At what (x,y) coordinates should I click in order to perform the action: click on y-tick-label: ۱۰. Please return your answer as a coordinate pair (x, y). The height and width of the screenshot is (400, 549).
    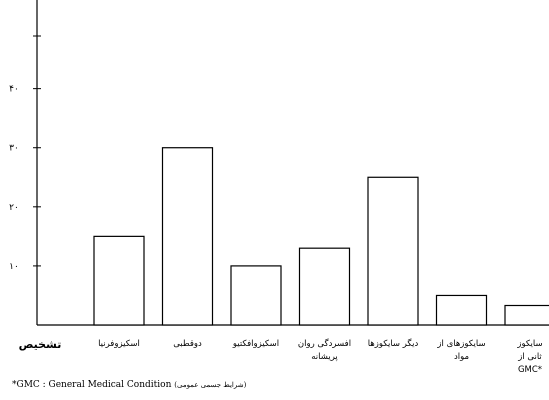
    Looking at the image, I should click on (14, 267).